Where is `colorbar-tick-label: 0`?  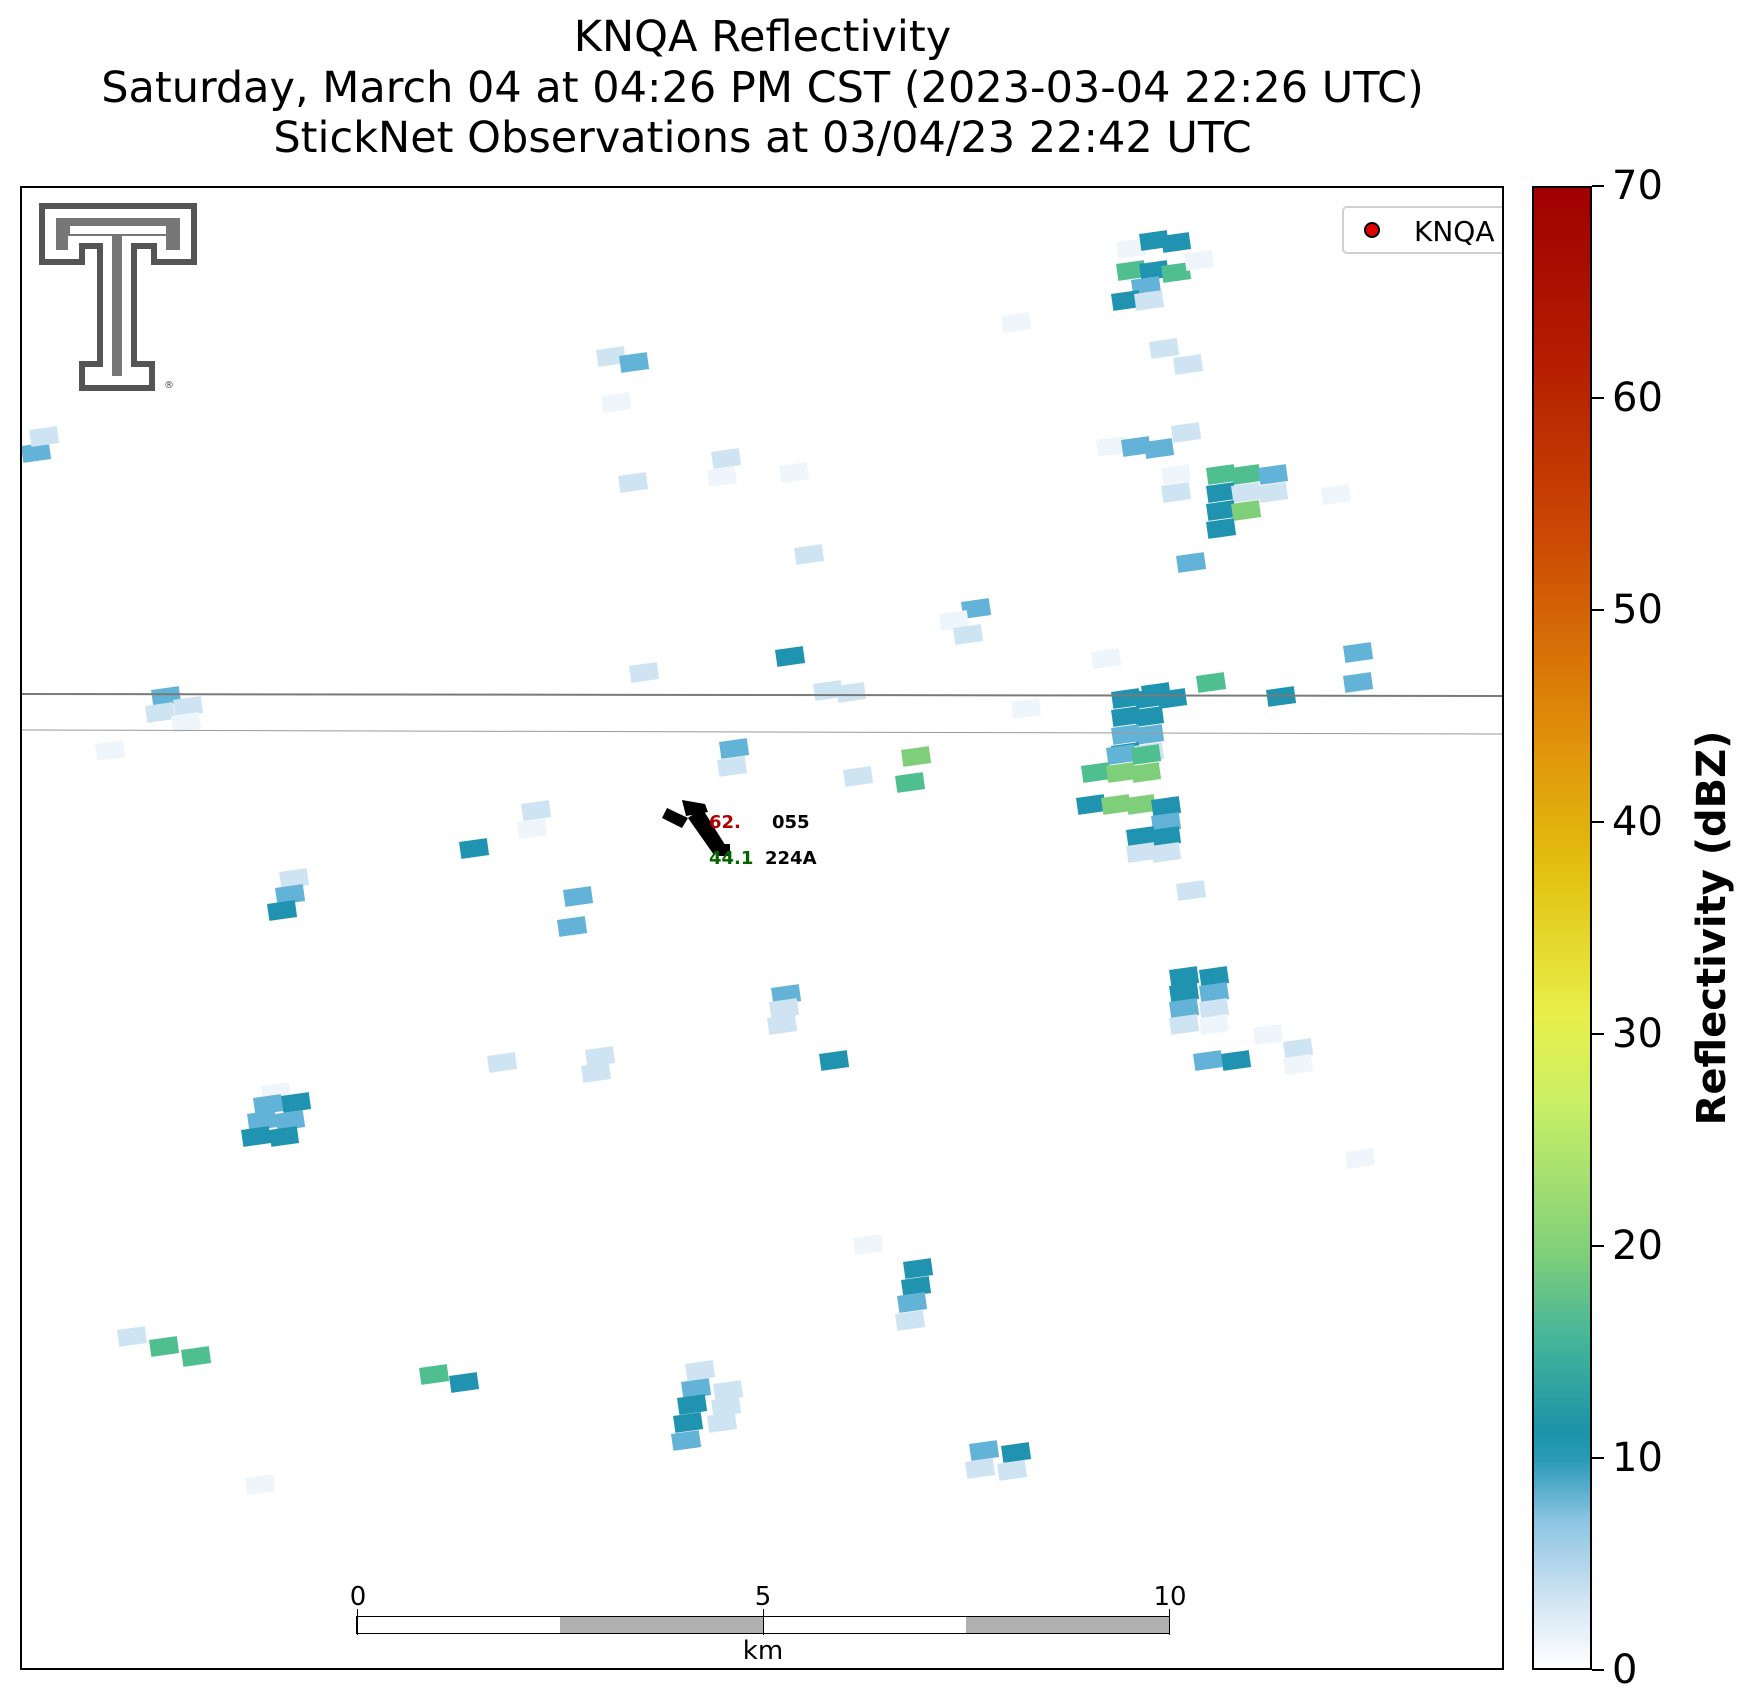
colorbar-tick-label: 0 is located at coordinates (1625, 1670).